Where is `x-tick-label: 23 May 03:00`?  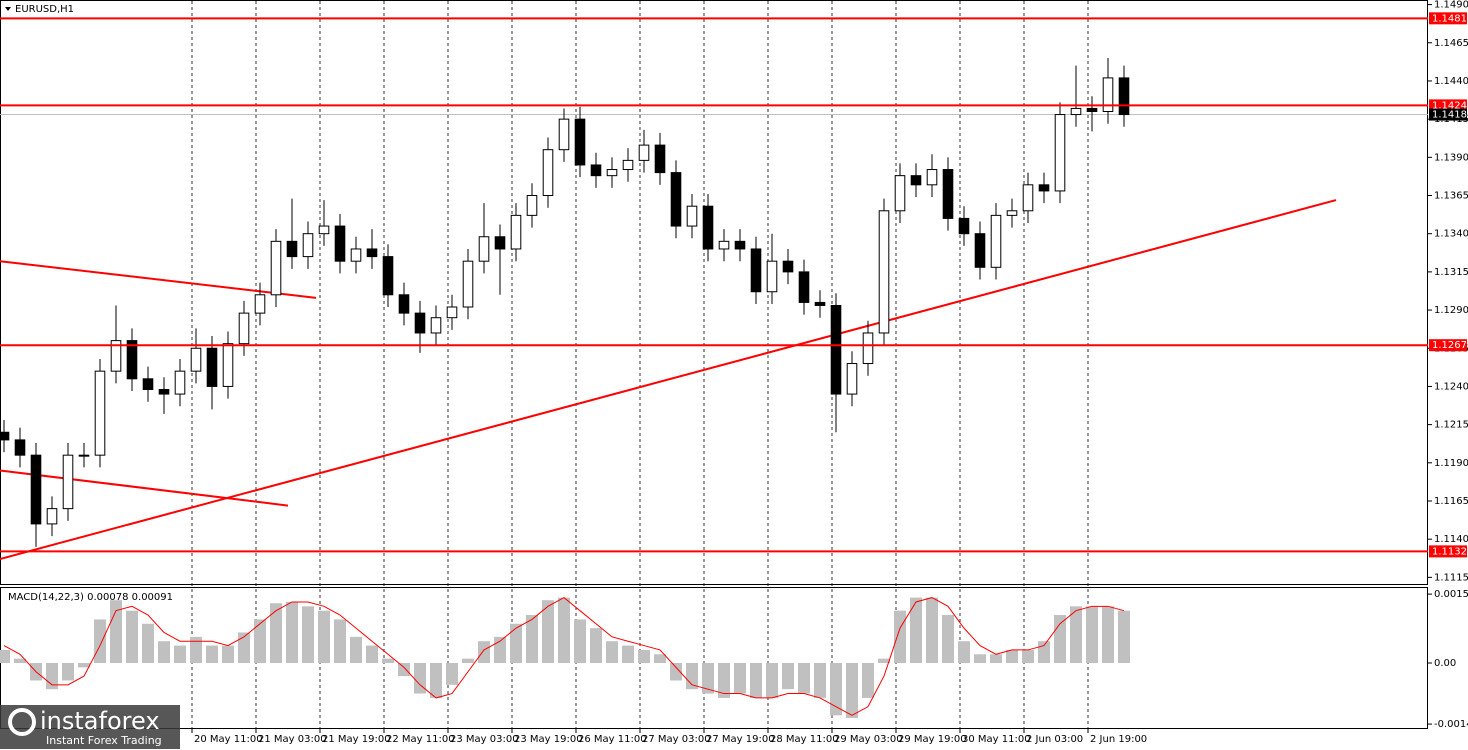
x-tick-label: 23 May 03:00 is located at coordinates (484, 739).